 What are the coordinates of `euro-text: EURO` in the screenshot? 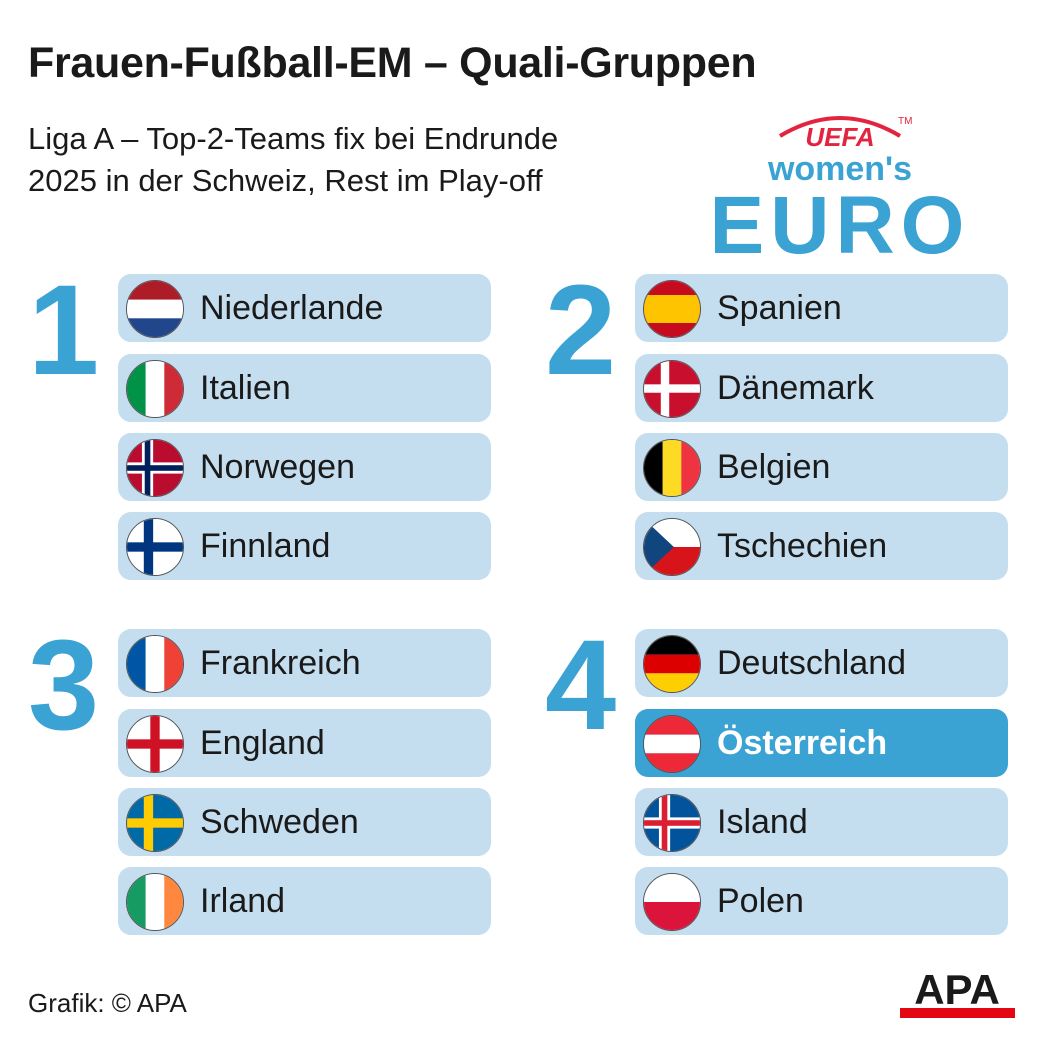 It's located at (840, 224).